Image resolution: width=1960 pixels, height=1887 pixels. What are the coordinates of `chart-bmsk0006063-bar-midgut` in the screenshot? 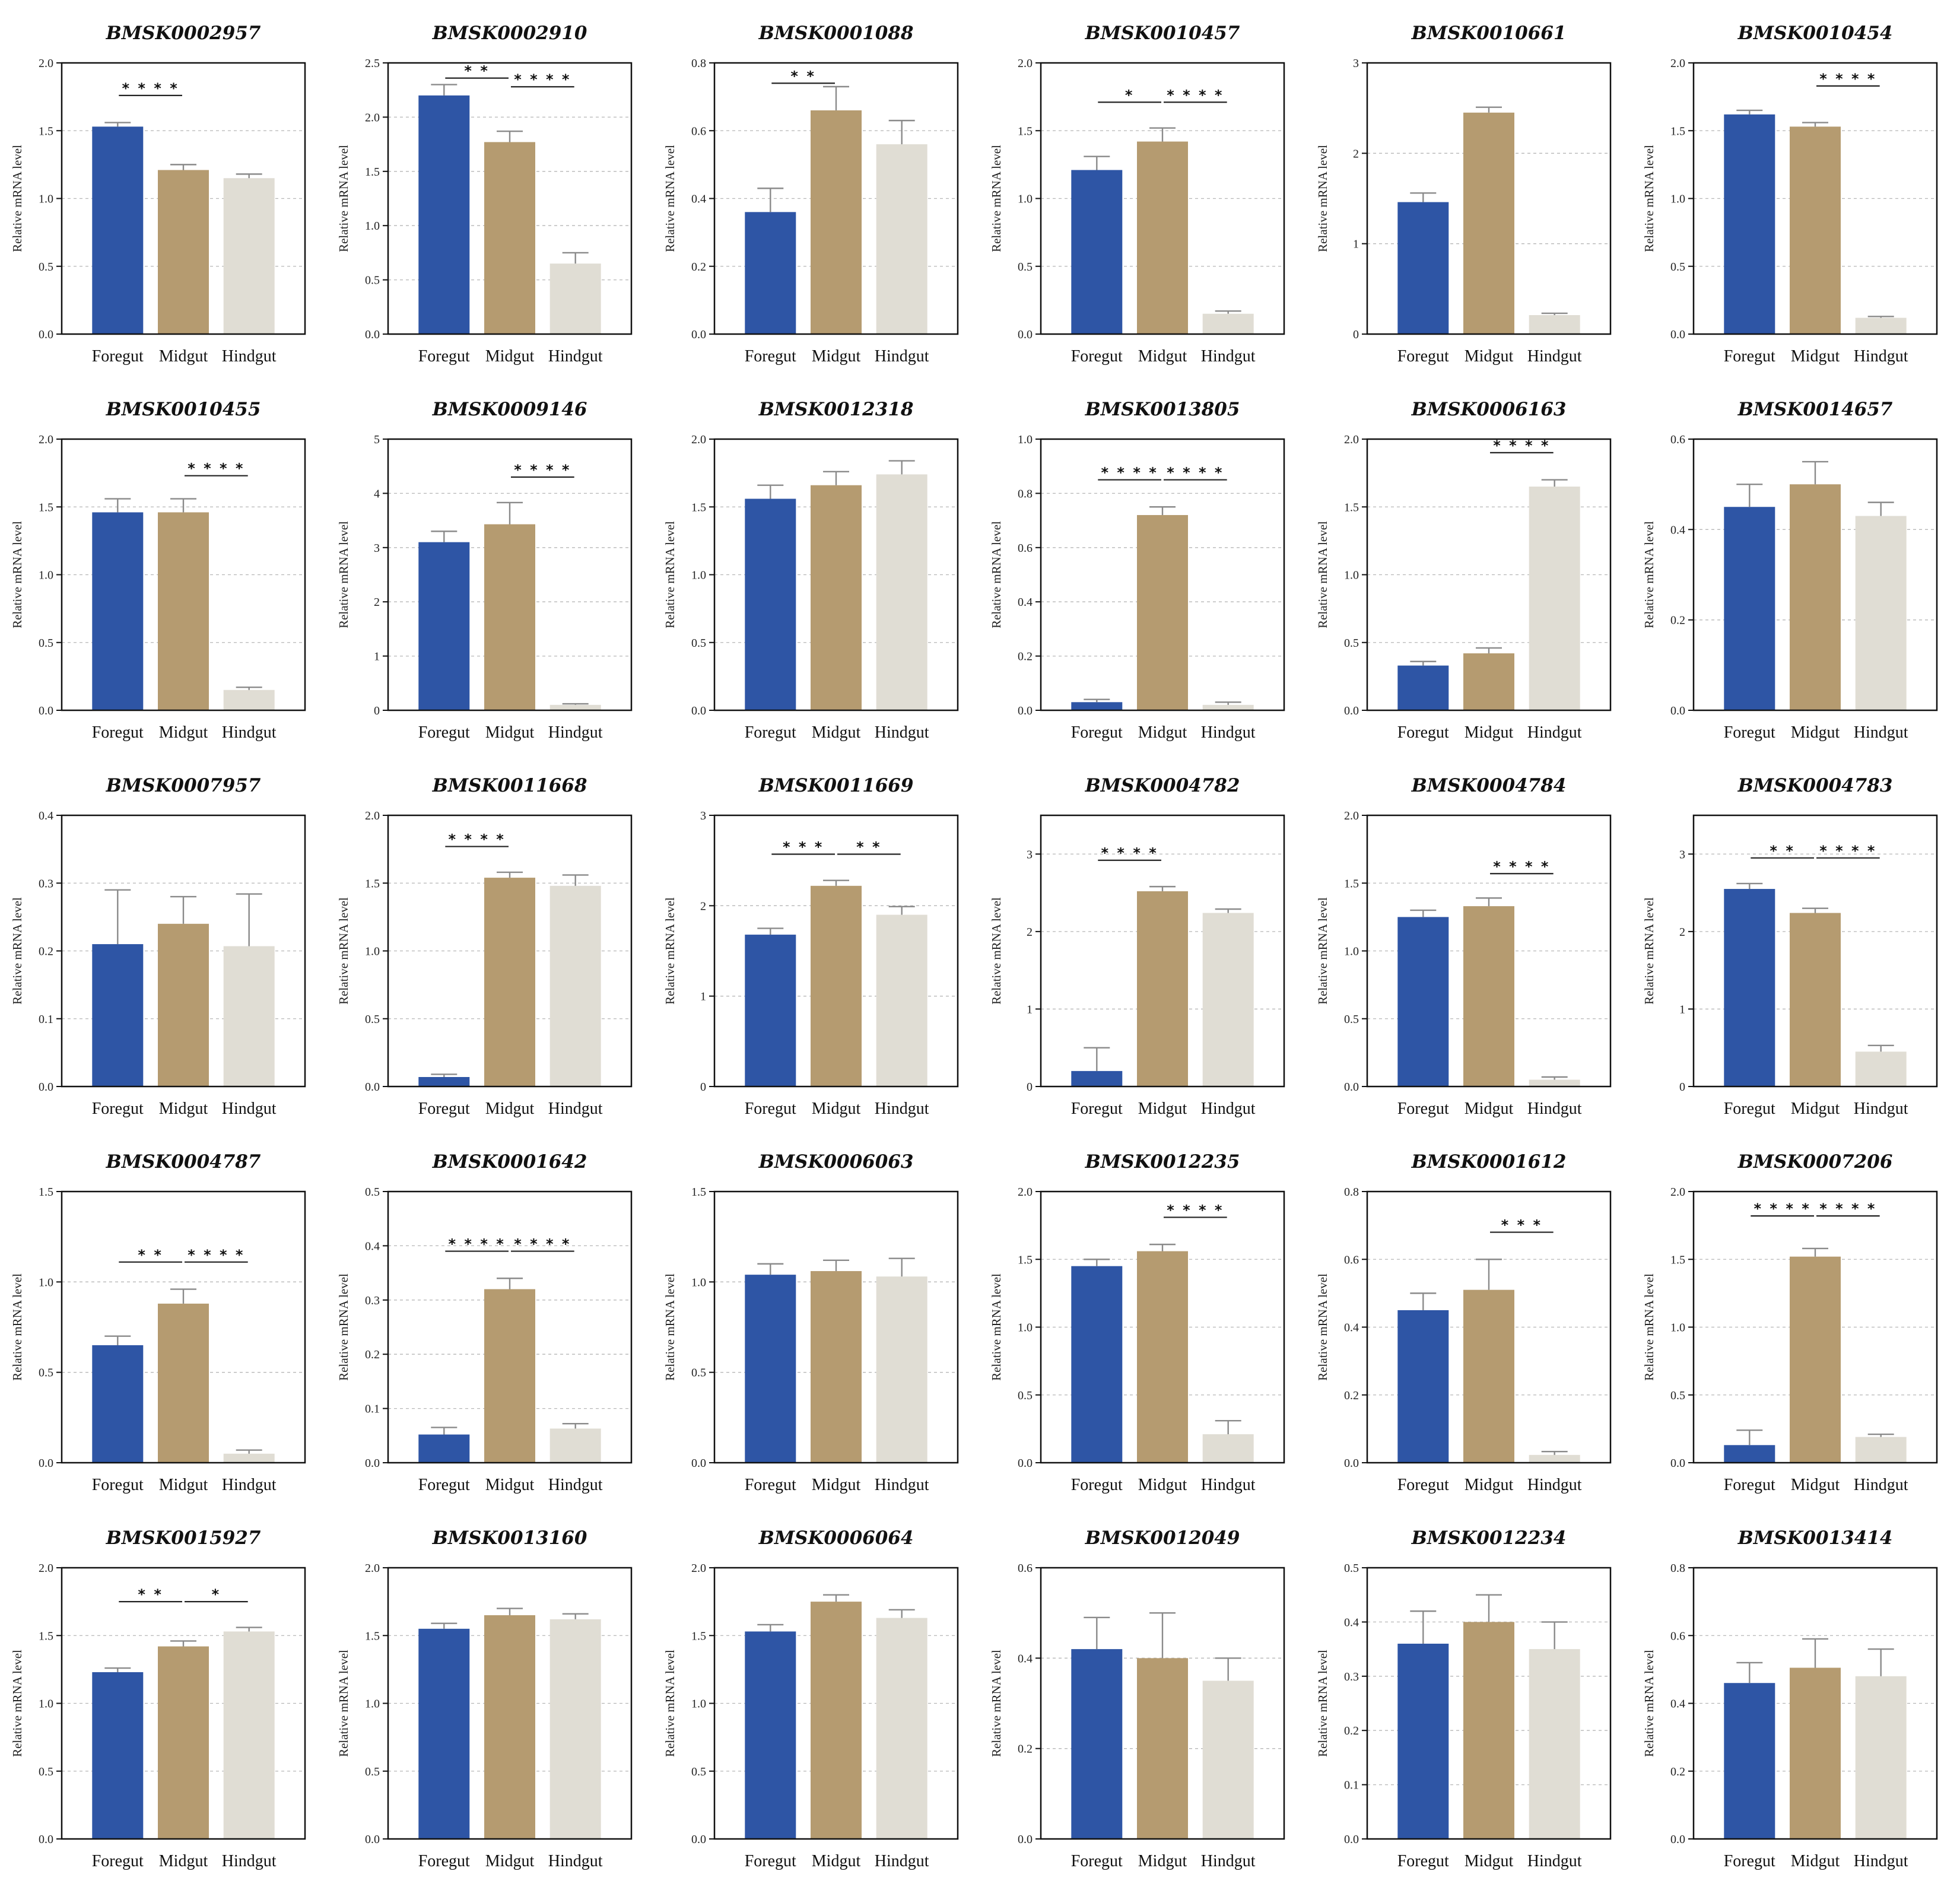 It's located at (836, 1367).